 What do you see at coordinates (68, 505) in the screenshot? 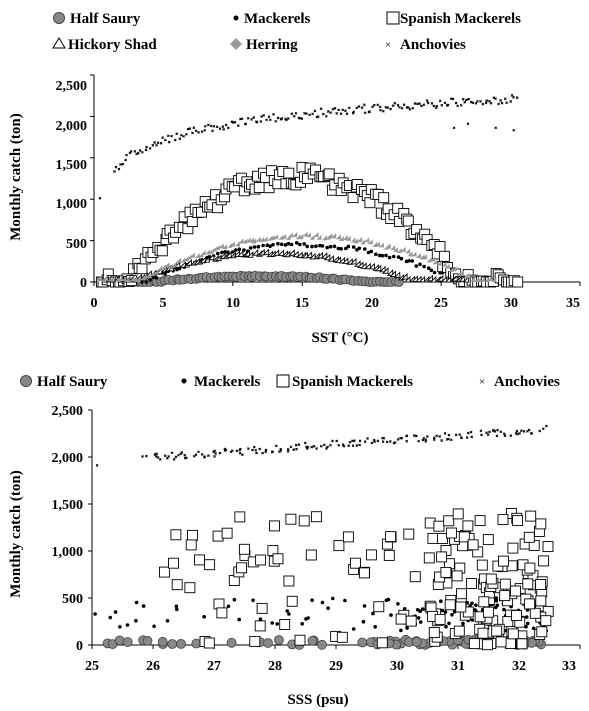
I see `y-tick-label: 1,500` at bounding box center [68, 505].